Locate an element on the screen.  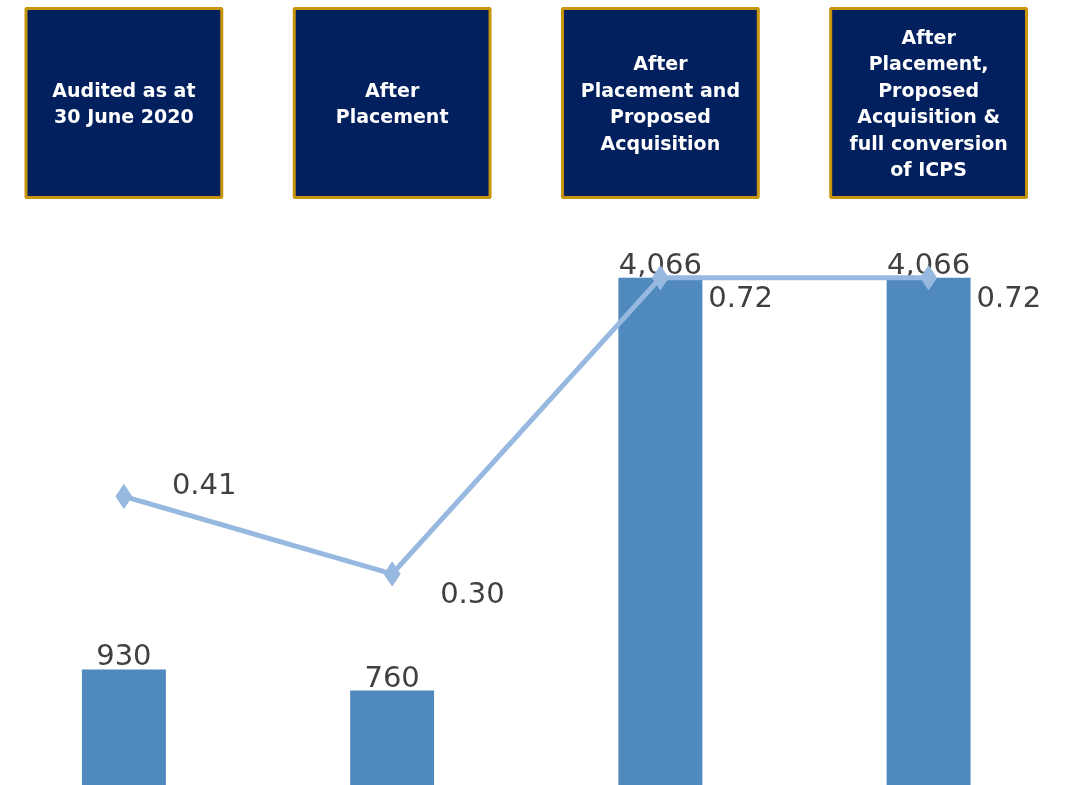
x-tick-label: After Placement is located at coordinates (392, 103).